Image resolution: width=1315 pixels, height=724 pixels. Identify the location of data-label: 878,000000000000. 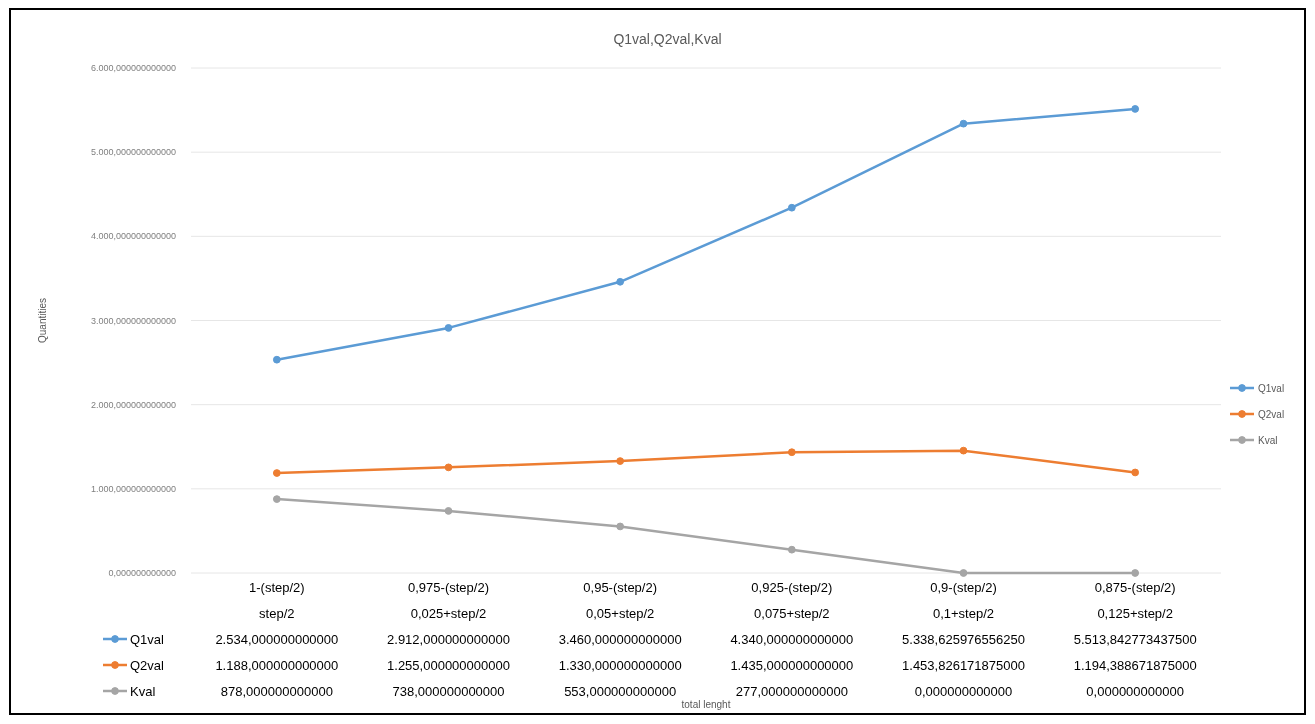
(276, 691).